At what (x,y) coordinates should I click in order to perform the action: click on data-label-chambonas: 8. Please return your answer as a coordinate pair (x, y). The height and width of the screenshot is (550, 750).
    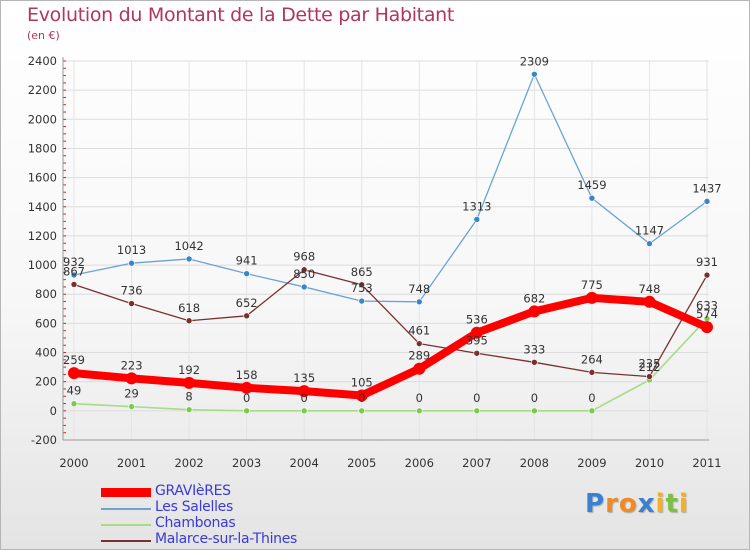
    Looking at the image, I should click on (188, 397).